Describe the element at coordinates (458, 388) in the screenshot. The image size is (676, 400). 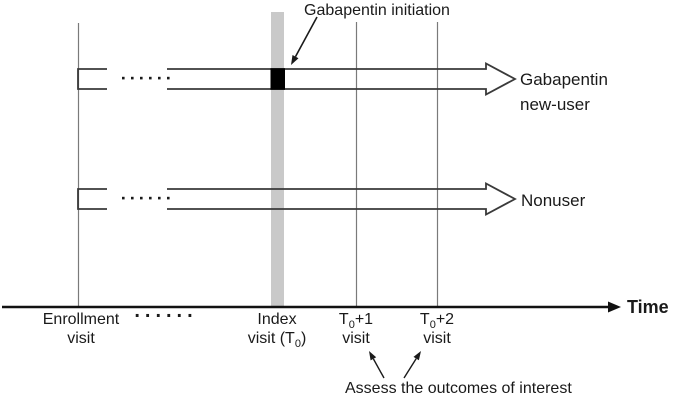
I see `assess-outcomes-note: Assess the outcomes of interest` at that location.